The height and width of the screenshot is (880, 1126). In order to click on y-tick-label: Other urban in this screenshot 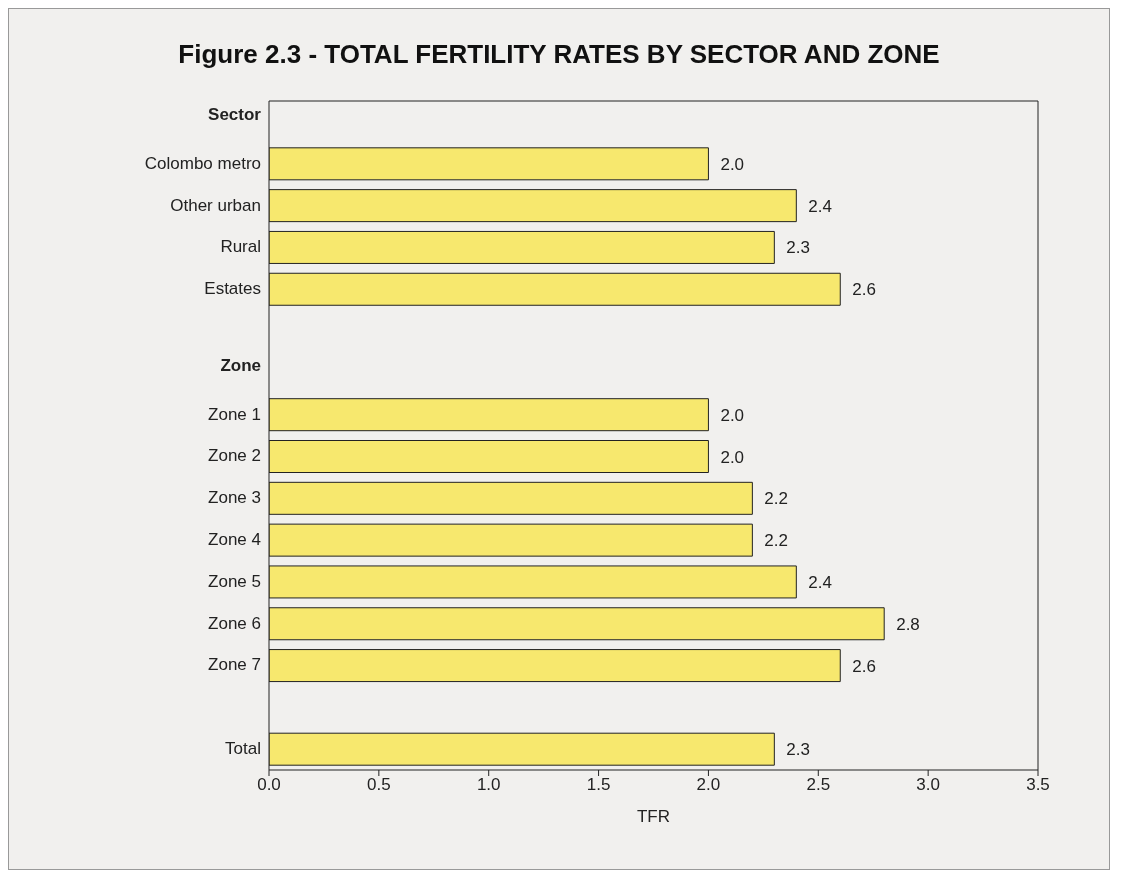, I will do `click(215, 205)`.